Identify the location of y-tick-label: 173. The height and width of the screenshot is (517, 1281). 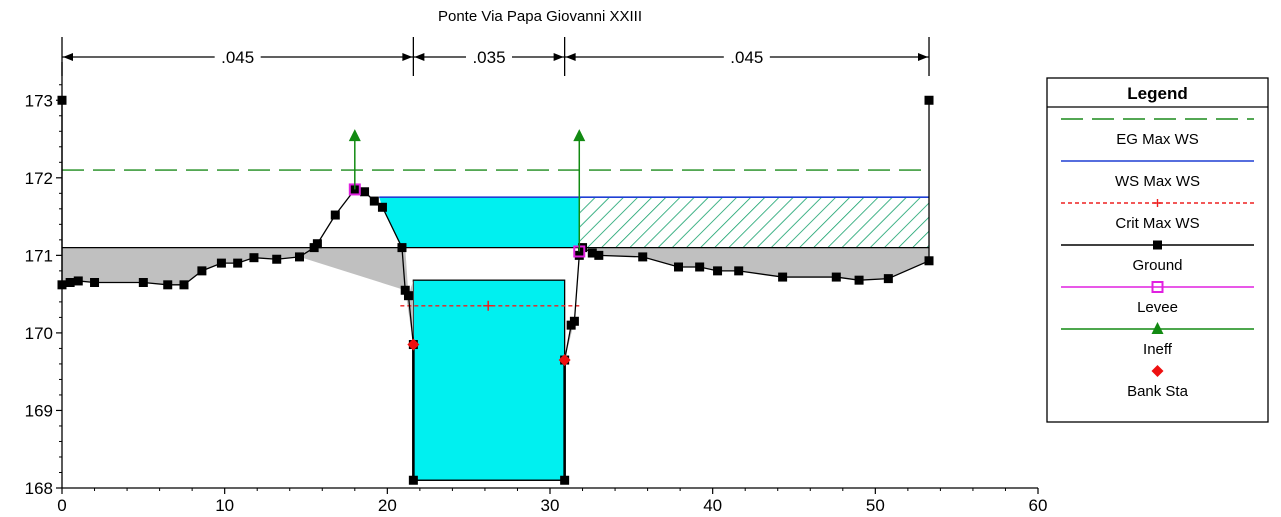
(39, 100).